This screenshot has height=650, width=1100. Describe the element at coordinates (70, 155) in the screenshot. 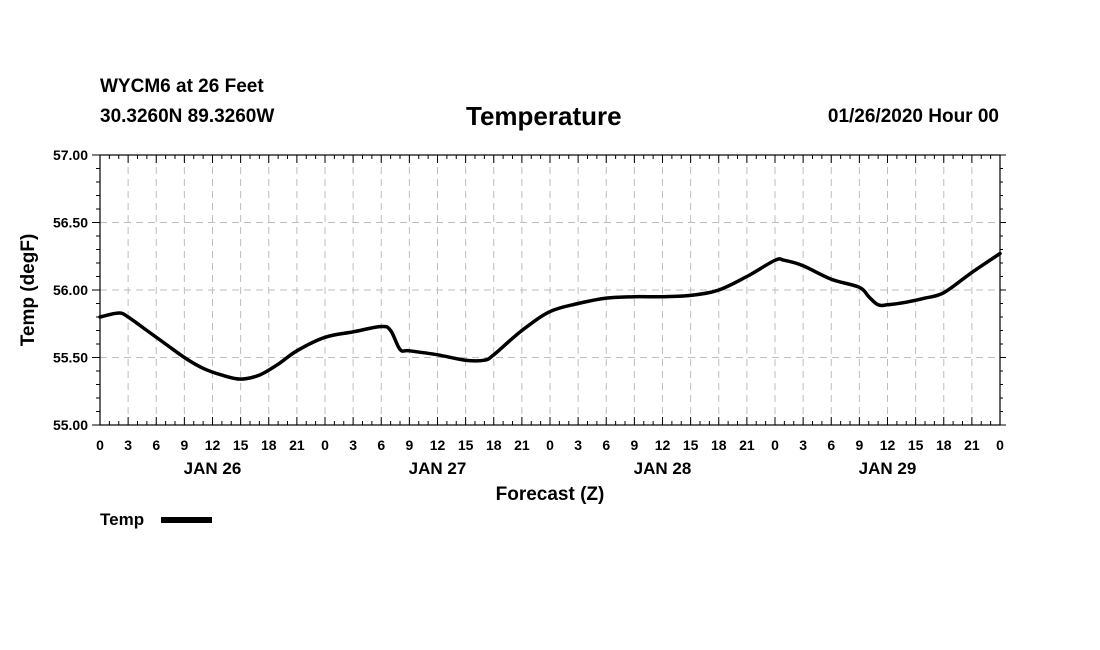

I see `y-tick-label: 57.00` at that location.